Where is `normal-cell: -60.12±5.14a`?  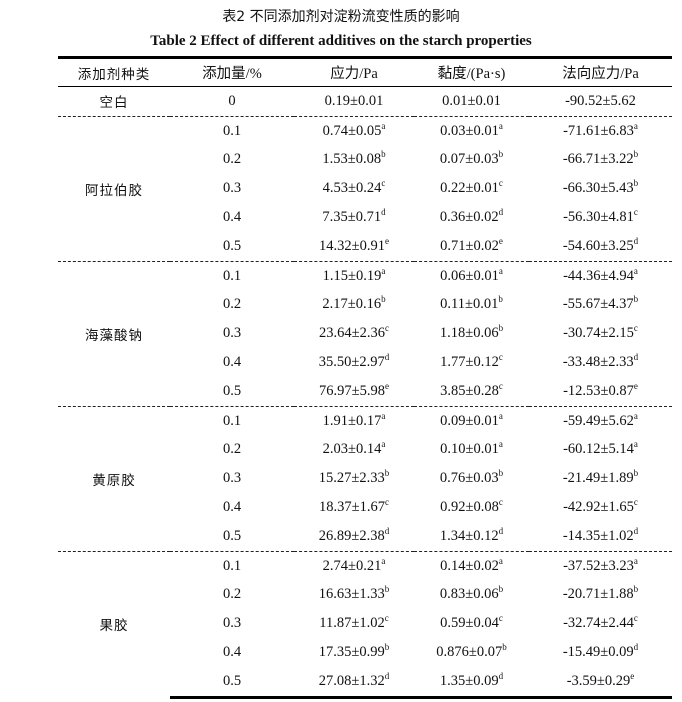 normal-cell: -60.12±5.14a is located at coordinates (600, 450).